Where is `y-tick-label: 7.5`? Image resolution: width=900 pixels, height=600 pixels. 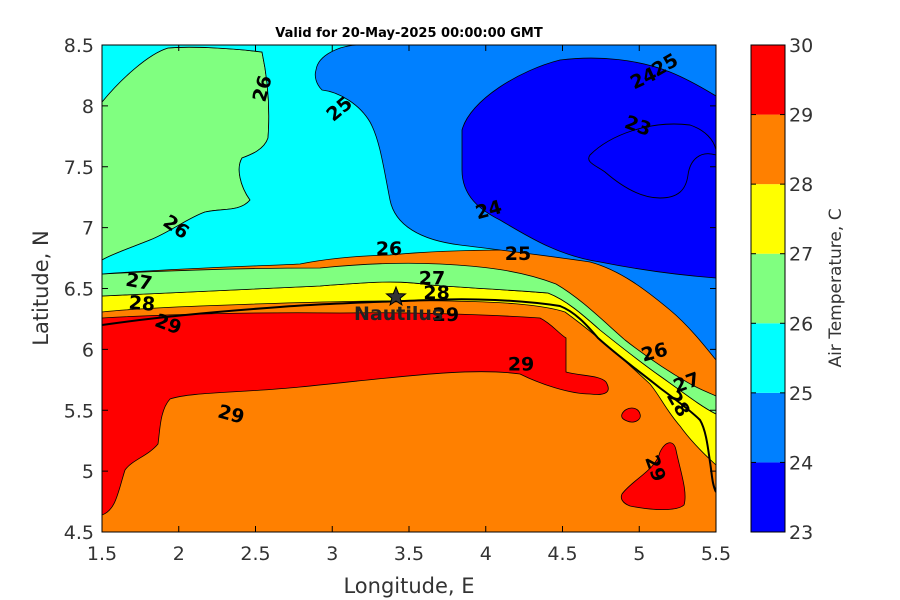 y-tick-label: 7.5 is located at coordinates (79, 168).